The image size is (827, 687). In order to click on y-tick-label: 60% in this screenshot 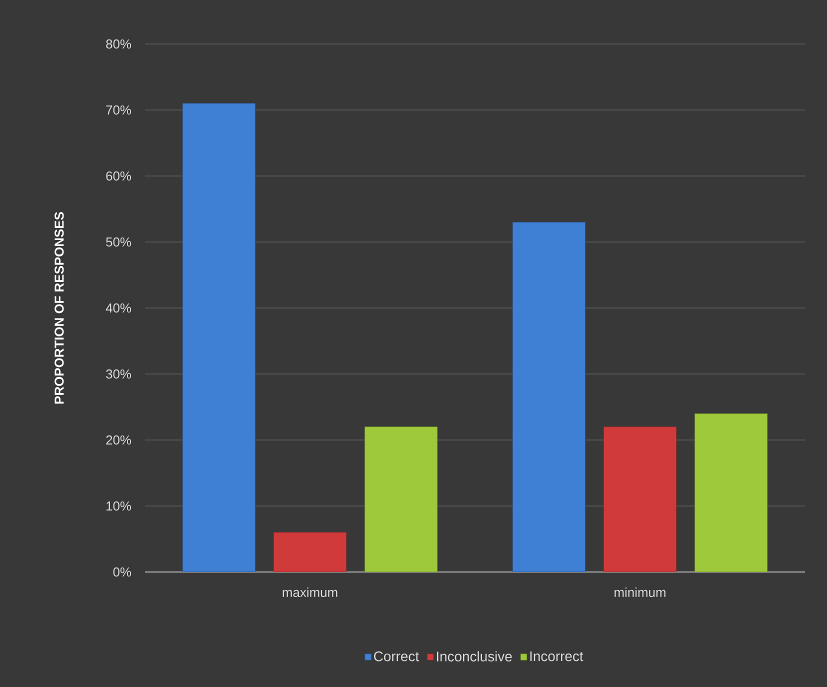, I will do `click(119, 176)`.